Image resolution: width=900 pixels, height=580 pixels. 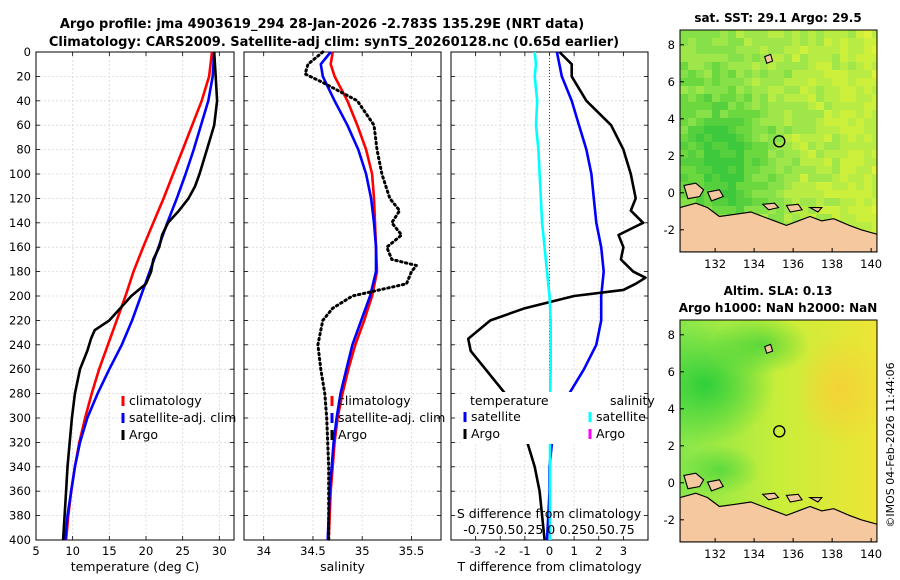 What do you see at coordinates (20, 516) in the screenshot?
I see `y-tick-label: 380` at bounding box center [20, 516].